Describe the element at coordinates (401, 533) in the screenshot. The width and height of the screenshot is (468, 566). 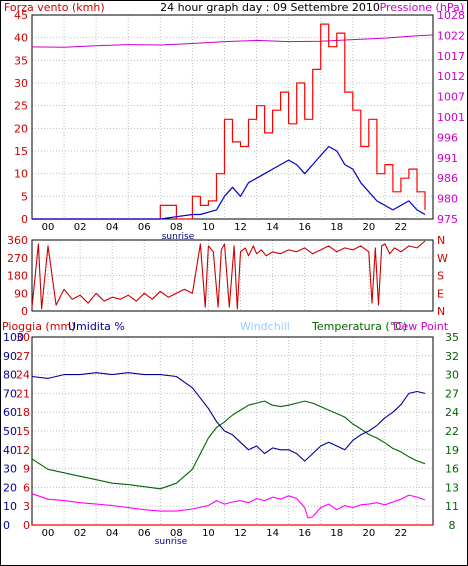
I see `climate-hour-11: 22` at that location.